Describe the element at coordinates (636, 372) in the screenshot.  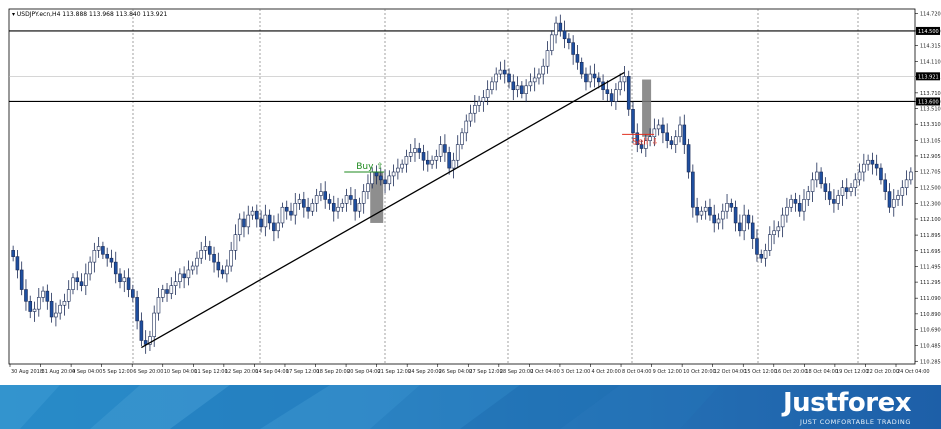
I see `time-tick-label: 8 Oct 04:00` at that location.